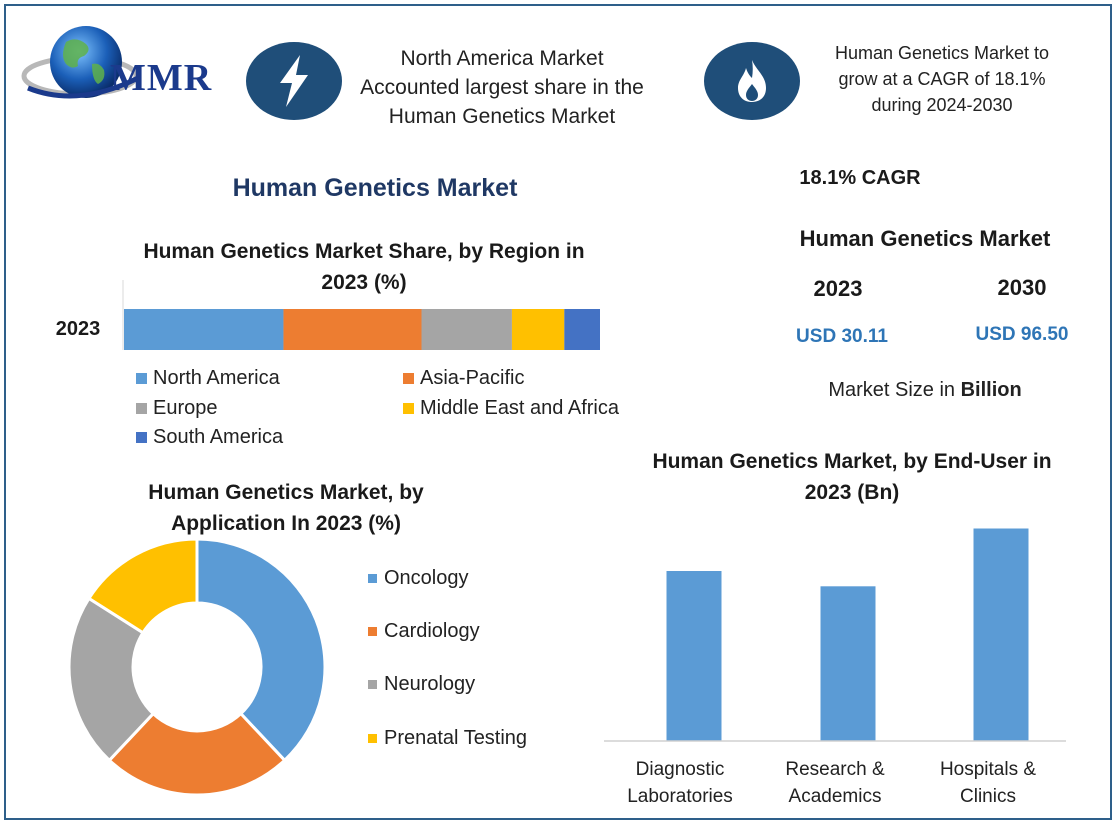  What do you see at coordinates (364, 282) in the screenshot?
I see `region-title-line-2: 2023 (%)` at bounding box center [364, 282].